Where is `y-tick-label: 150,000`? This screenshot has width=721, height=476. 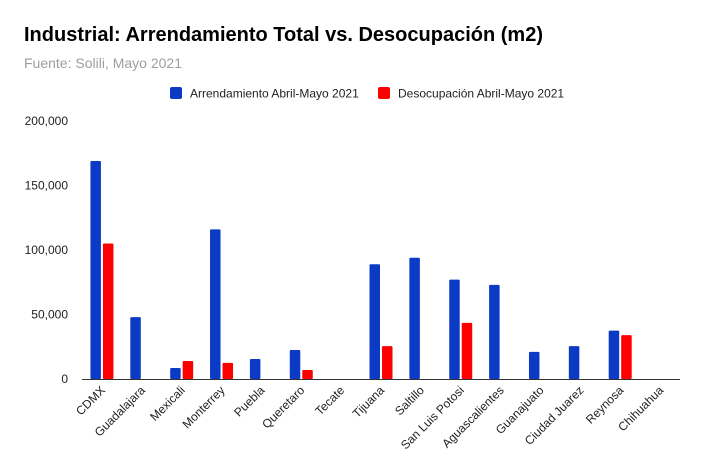 y-tick-label: 150,000 is located at coordinates (47, 186).